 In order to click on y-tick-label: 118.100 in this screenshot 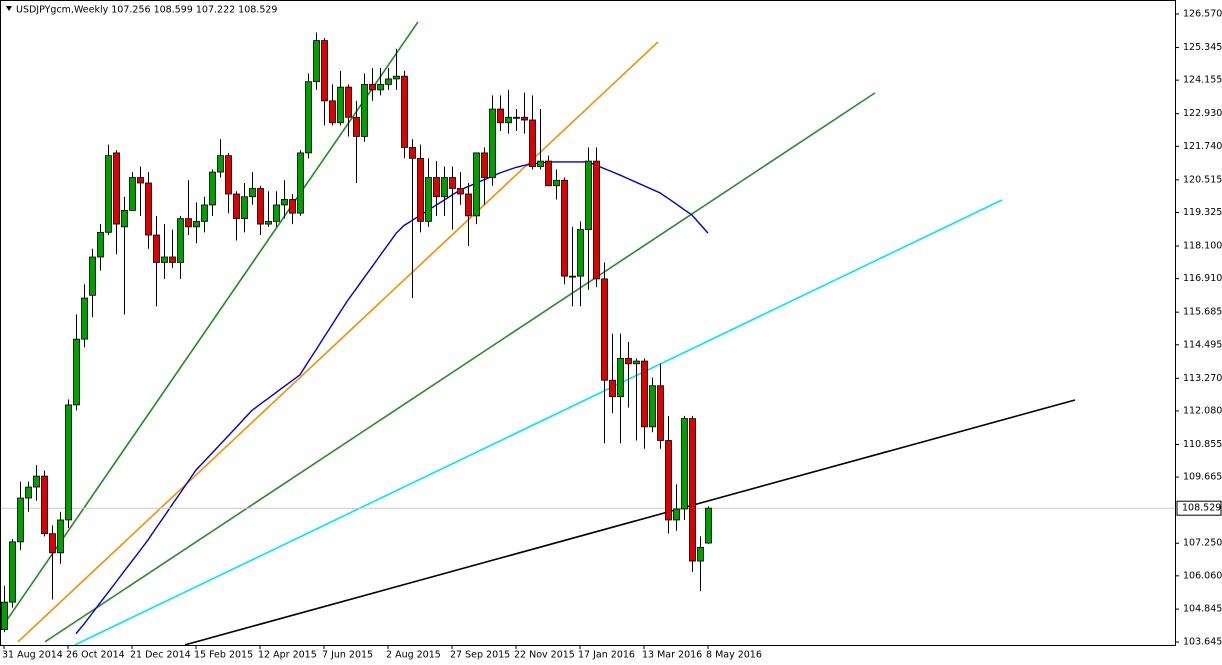, I will do `click(1202, 246)`.